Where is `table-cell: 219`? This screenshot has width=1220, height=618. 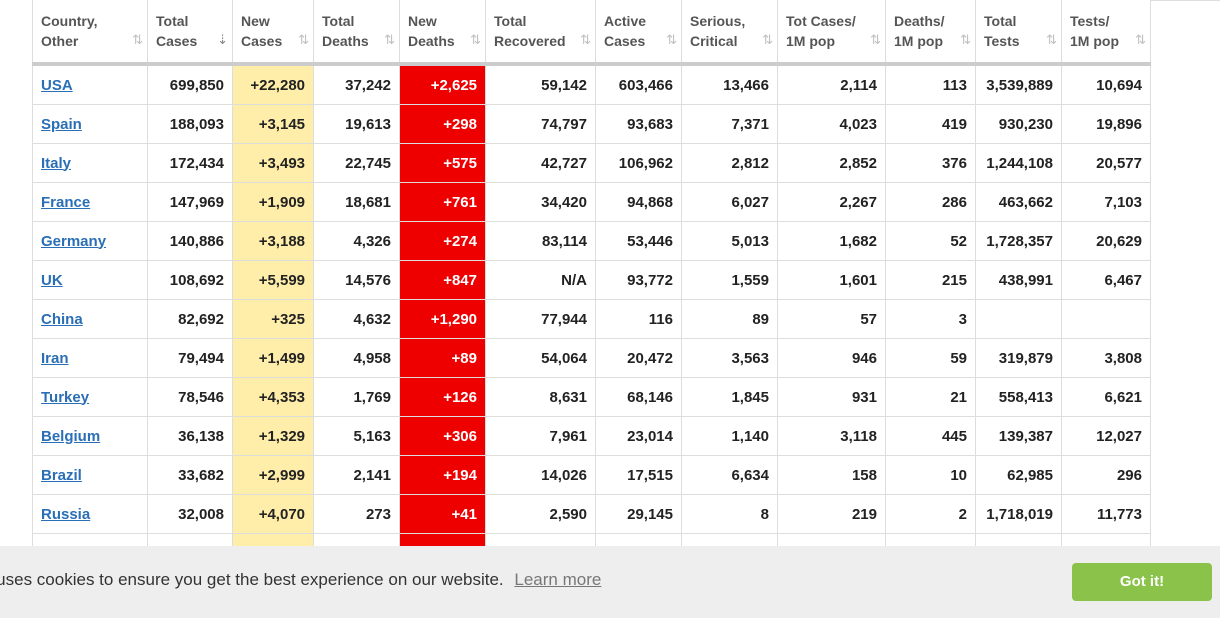 table-cell: 219 is located at coordinates (831, 514).